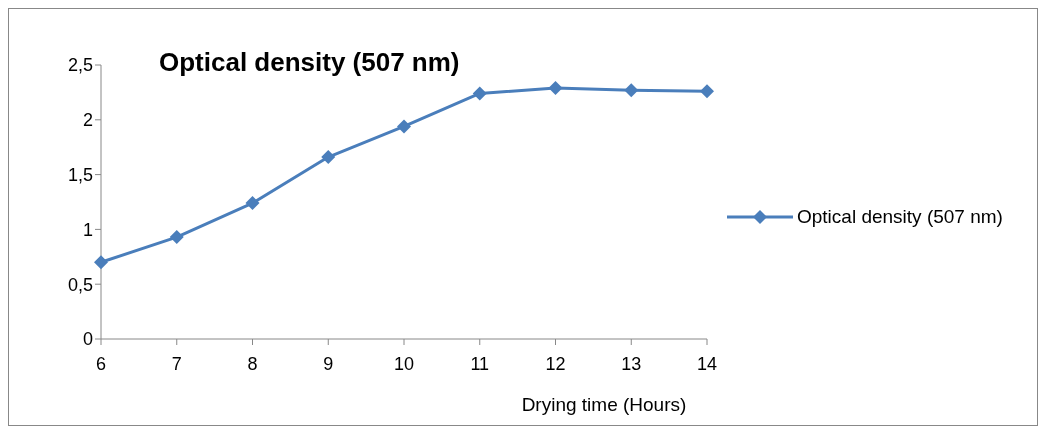  Describe the element at coordinates (80, 284) in the screenshot. I see `y-tick-label: 0,5` at that location.